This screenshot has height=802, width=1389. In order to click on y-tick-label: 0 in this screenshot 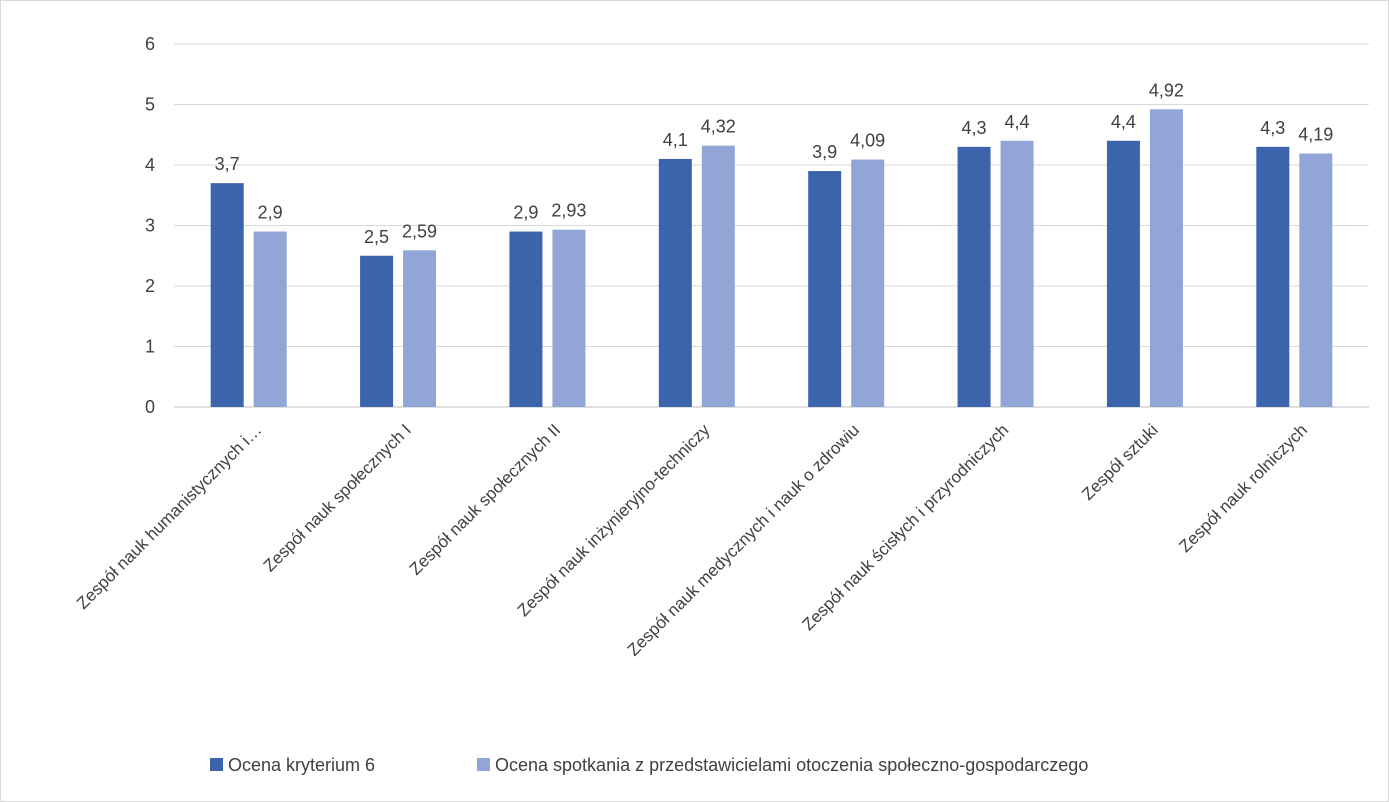, I will do `click(150, 407)`.